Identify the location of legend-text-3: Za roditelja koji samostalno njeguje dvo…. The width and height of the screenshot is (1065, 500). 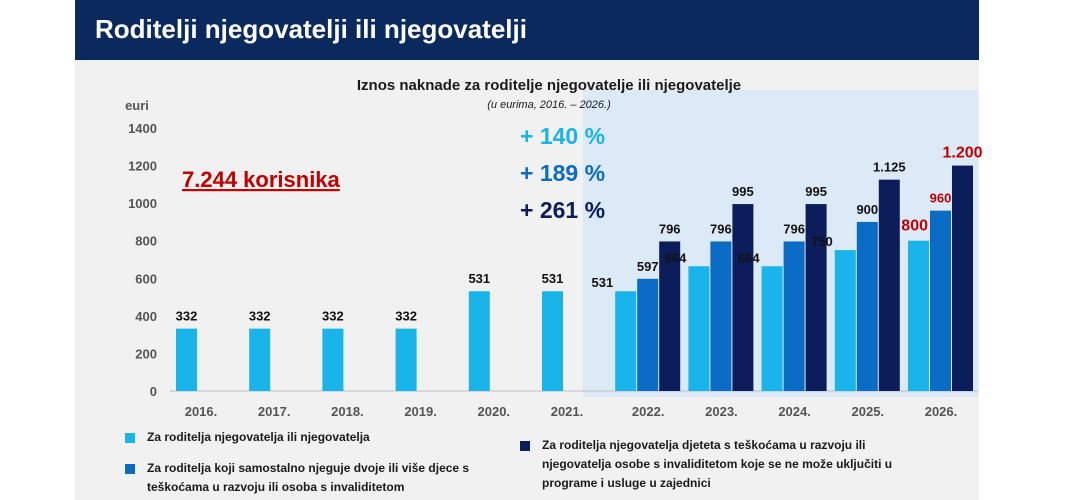
(308, 477).